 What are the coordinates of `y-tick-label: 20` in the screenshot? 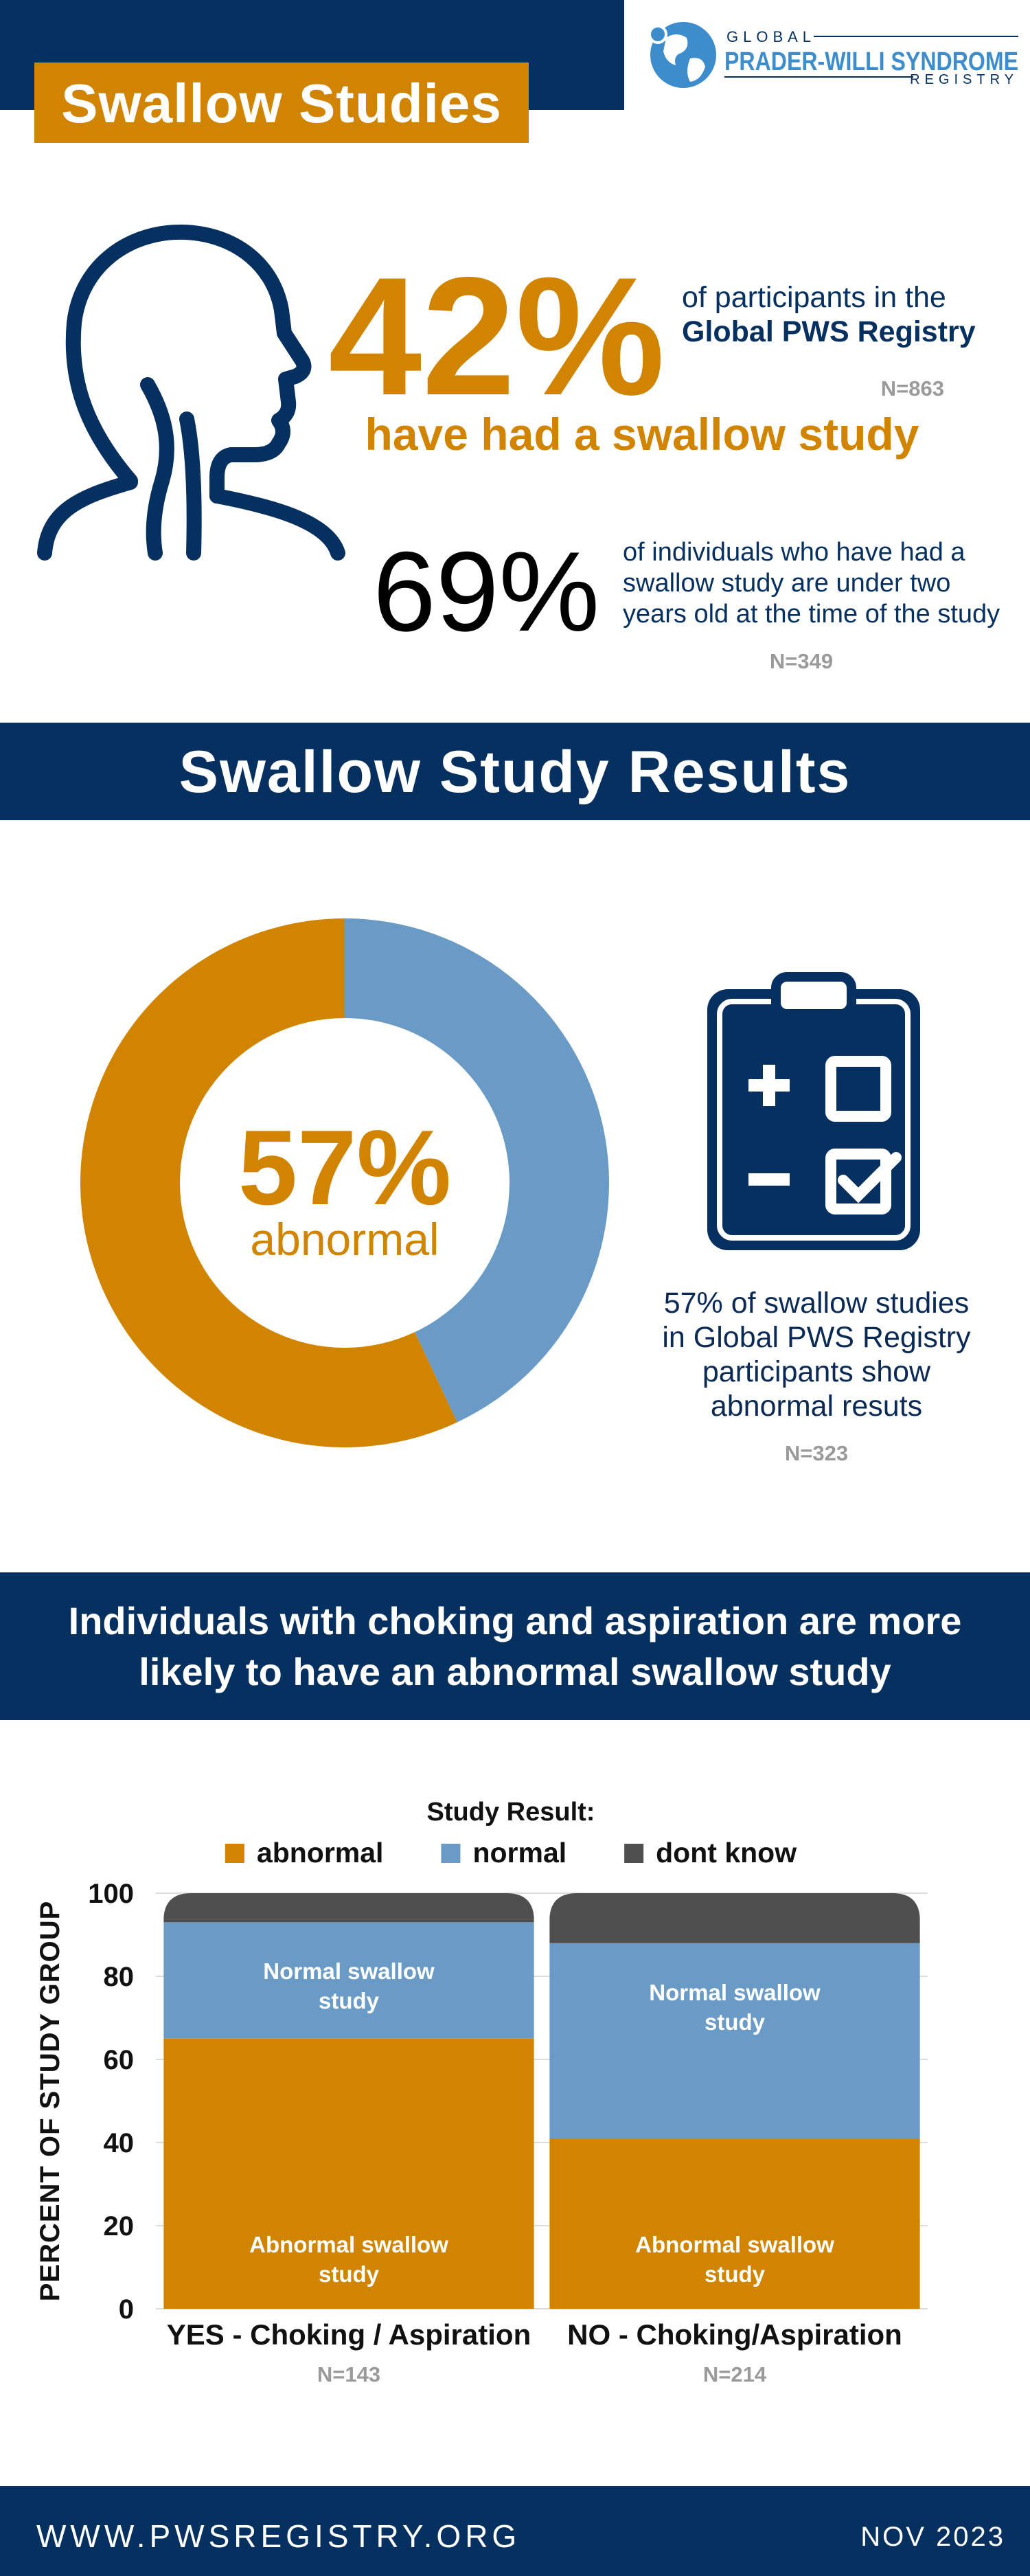 It's located at (119, 2226).